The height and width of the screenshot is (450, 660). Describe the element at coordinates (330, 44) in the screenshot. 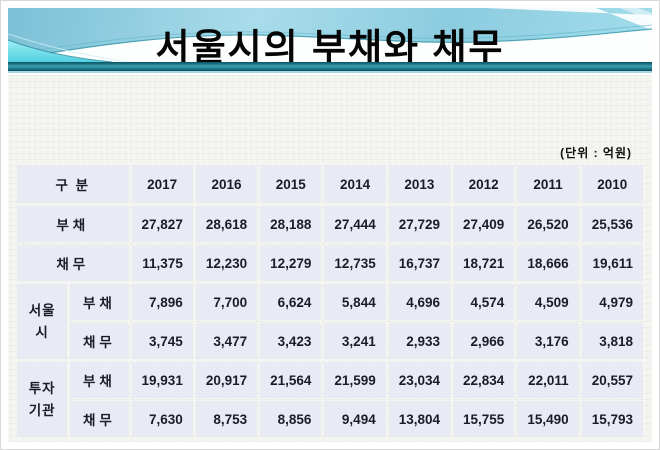

I see `page-title: 서울시의 부채와 채무` at that location.